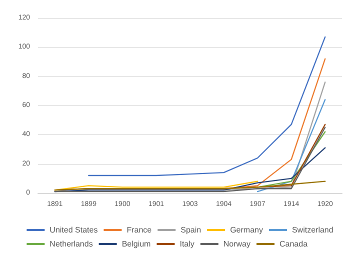 The width and height of the screenshot is (360, 261). What do you see at coordinates (313, 230) in the screenshot?
I see `legend-label: Switzerland` at bounding box center [313, 230].